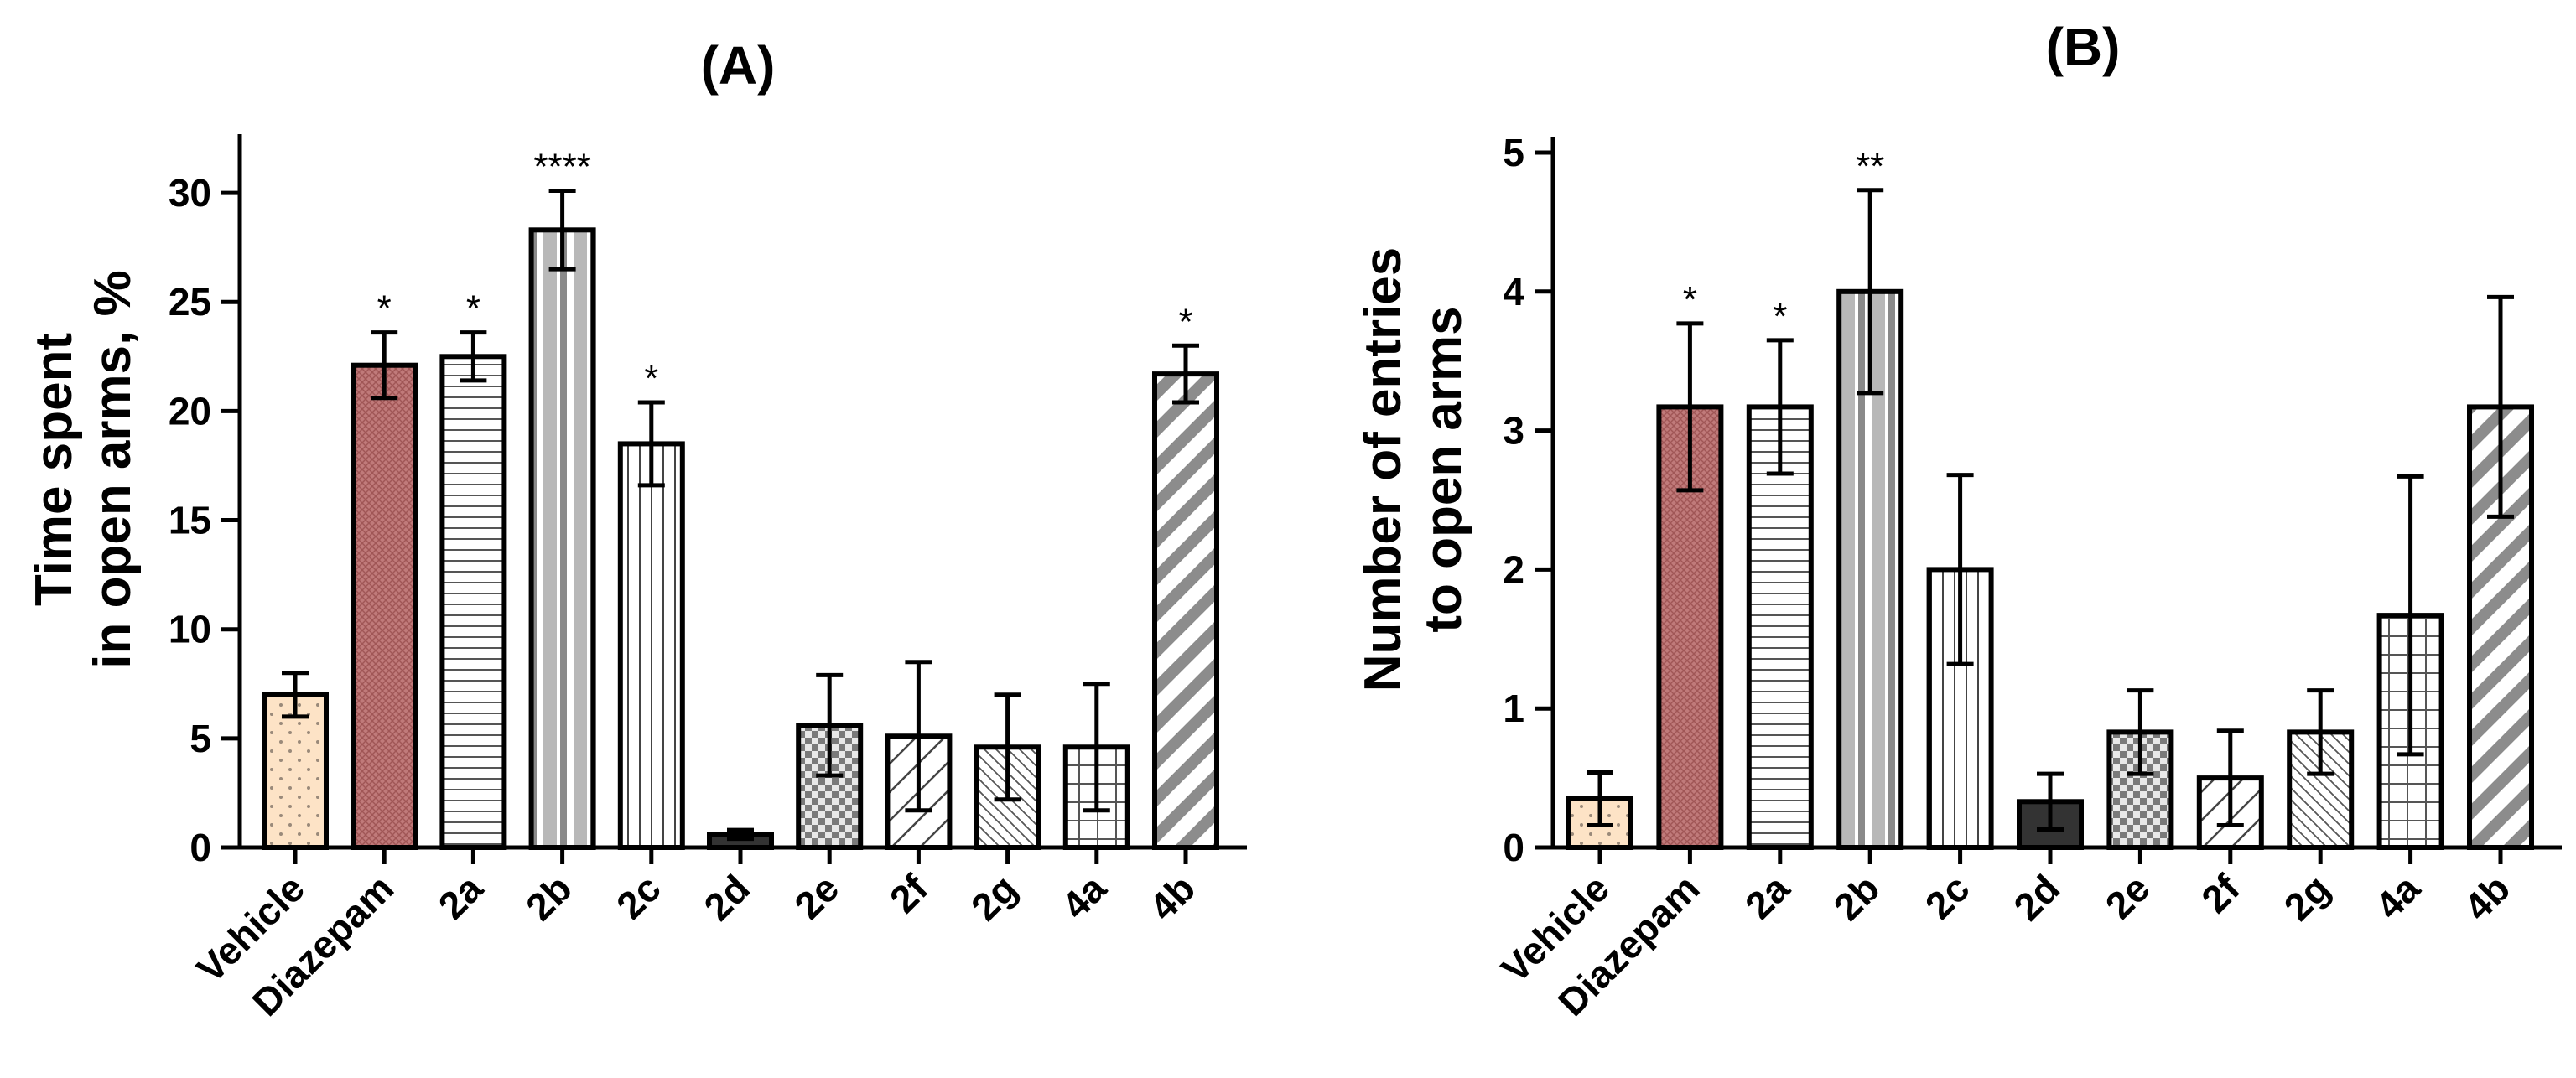  Describe the element at coordinates (1513, 152) in the screenshot. I see `panel-b-y-tick-label: 5` at that location.